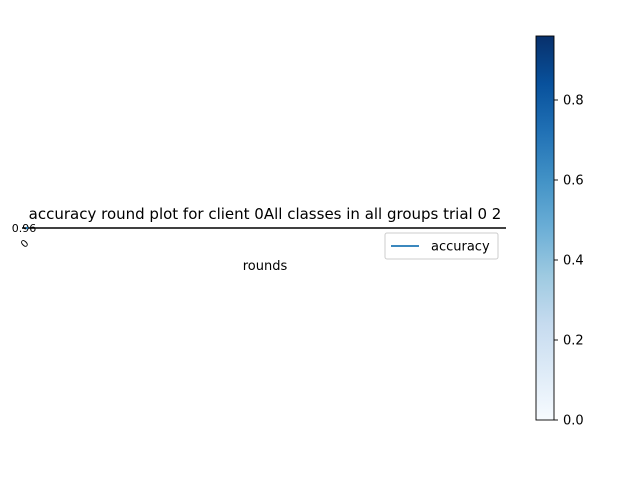 This screenshot has height=480, width=640. I want to click on colorbar-tick-label: 0.6, so click(573, 181).